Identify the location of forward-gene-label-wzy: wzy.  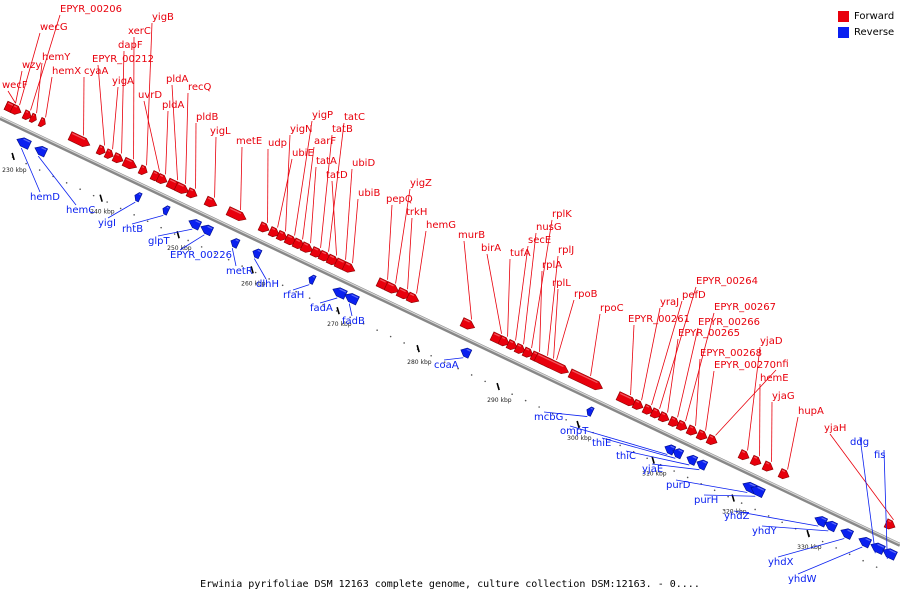
(31, 65).